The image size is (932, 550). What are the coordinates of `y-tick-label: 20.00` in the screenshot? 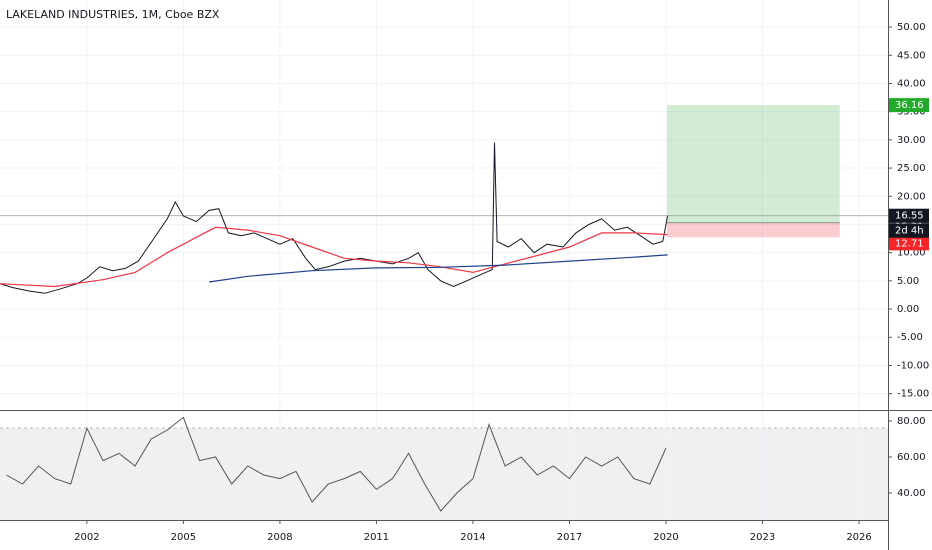 It's located at (911, 196).